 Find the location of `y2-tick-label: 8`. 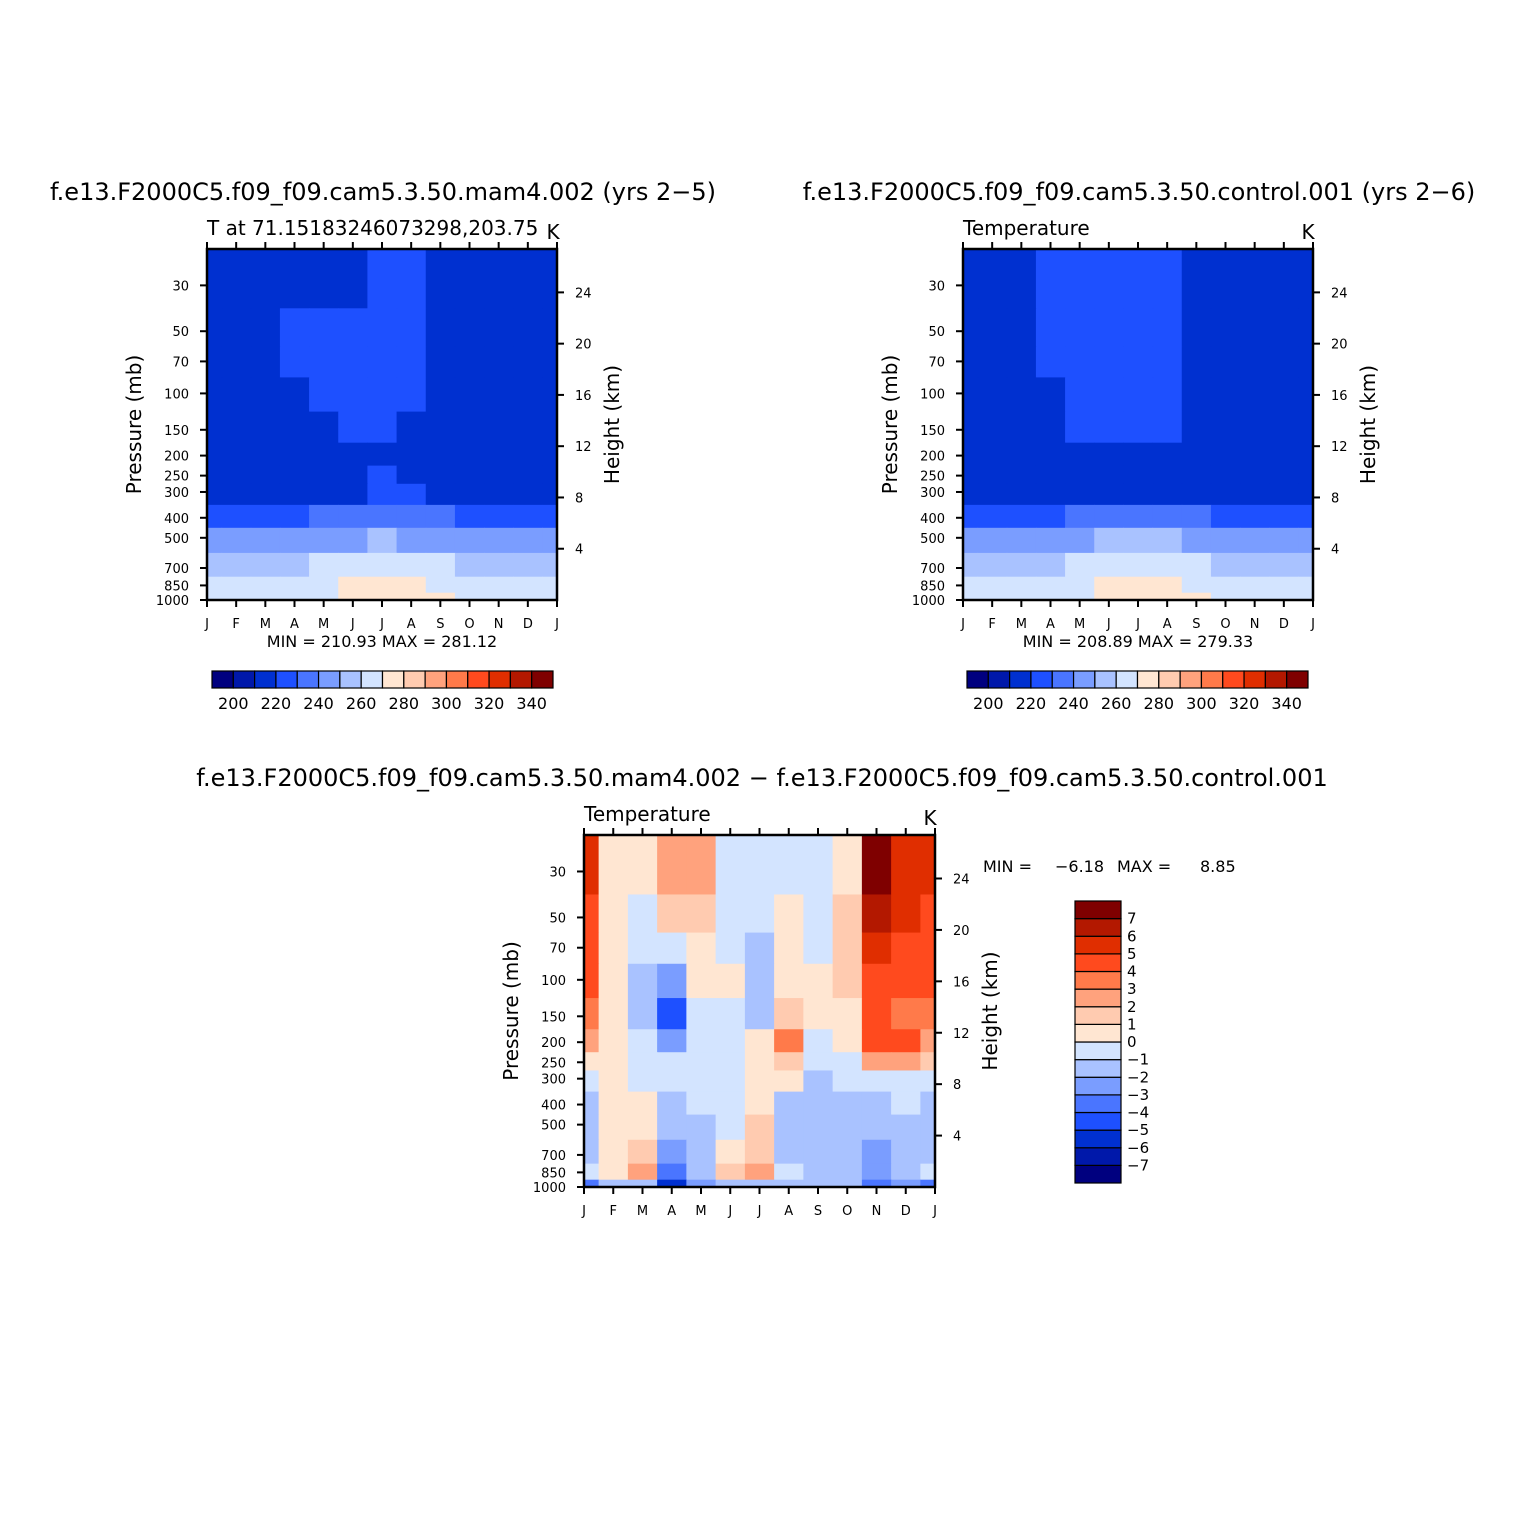

y2-tick-label: 8 is located at coordinates (957, 1085).